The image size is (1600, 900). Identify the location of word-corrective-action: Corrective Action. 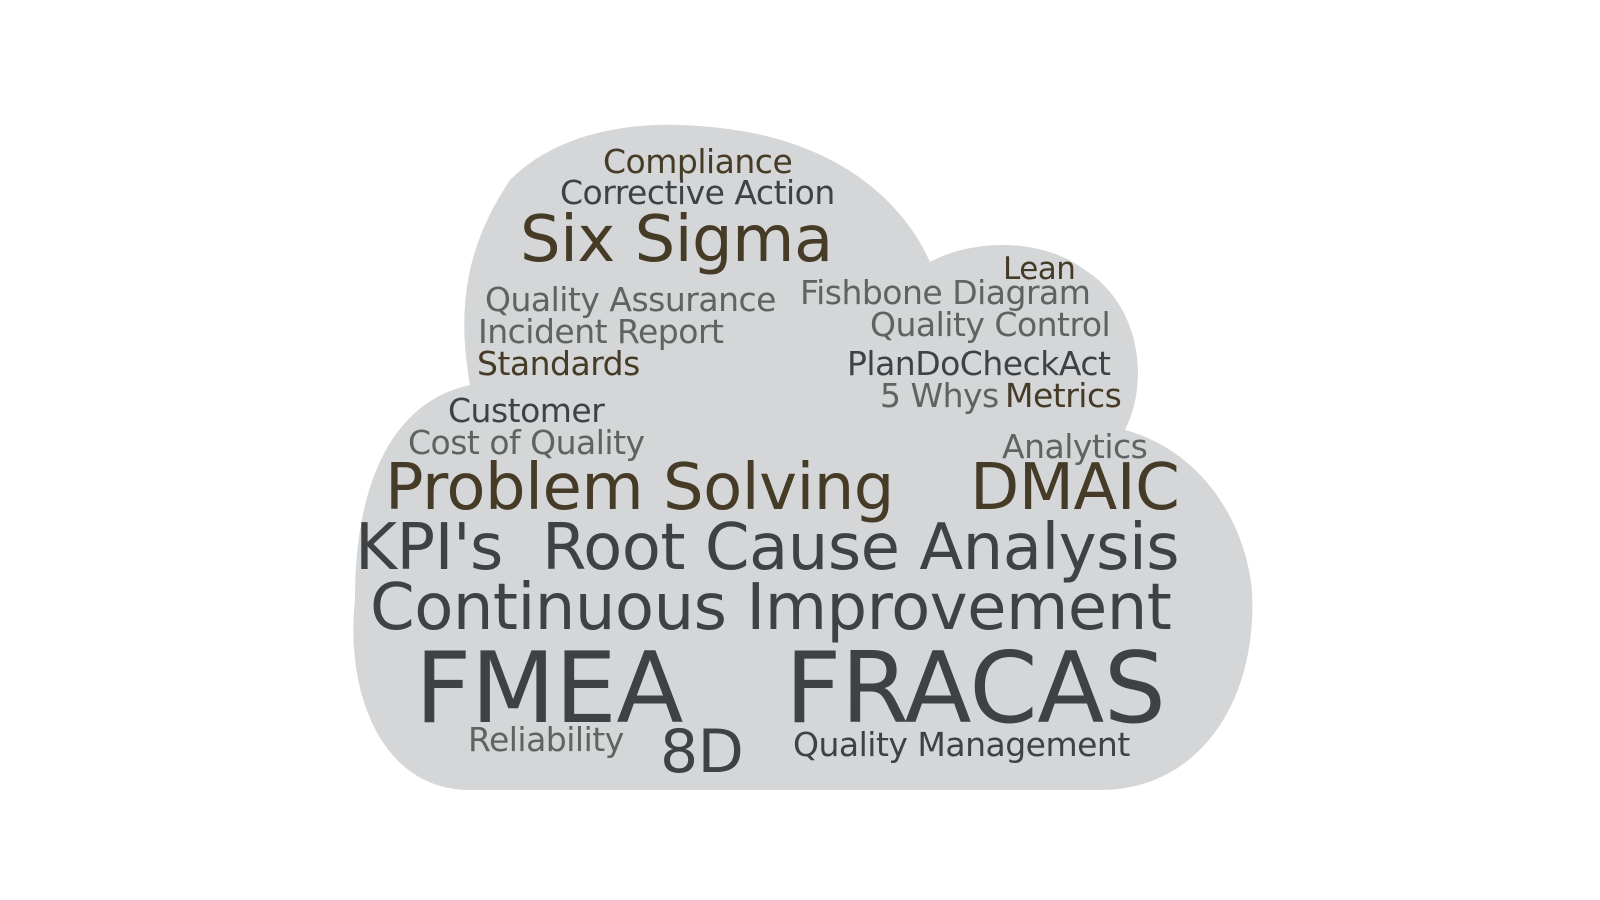
(697, 192).